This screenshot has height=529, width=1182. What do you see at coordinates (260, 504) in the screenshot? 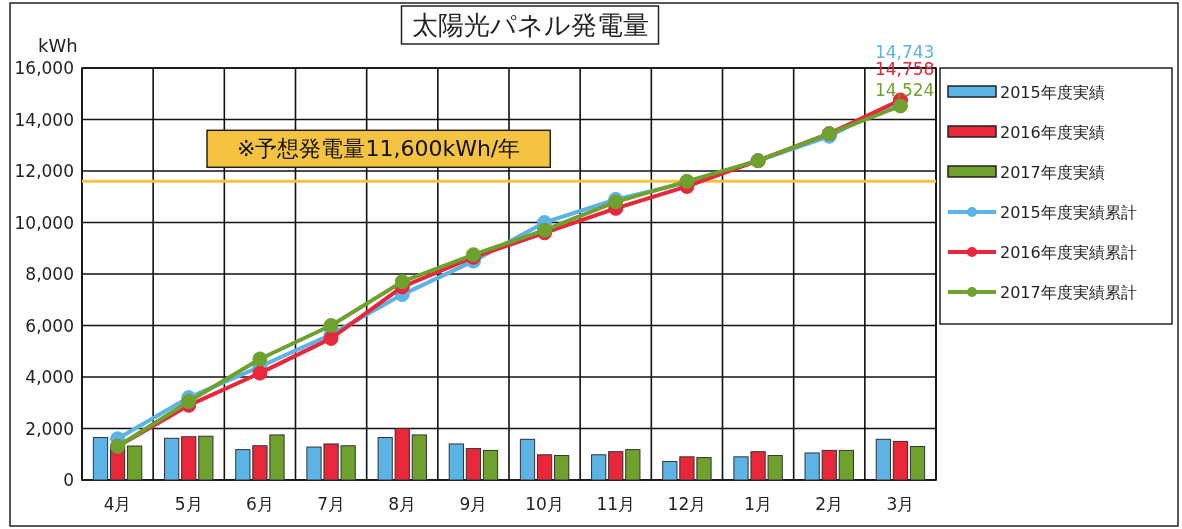
I see `x-tick-label: 6月` at bounding box center [260, 504].